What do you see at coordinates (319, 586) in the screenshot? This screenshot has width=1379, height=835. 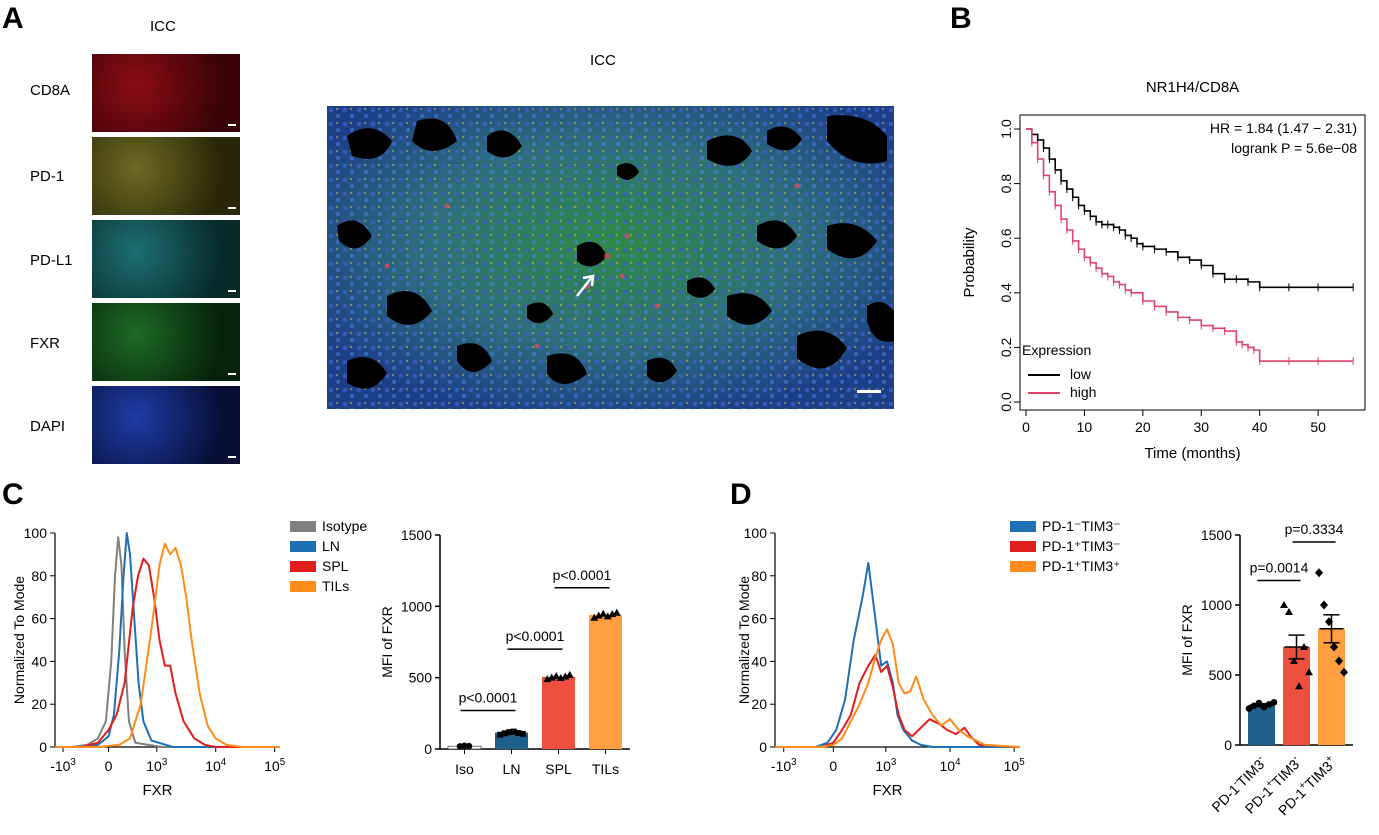 I see `legend-item: TILs` at bounding box center [319, 586].